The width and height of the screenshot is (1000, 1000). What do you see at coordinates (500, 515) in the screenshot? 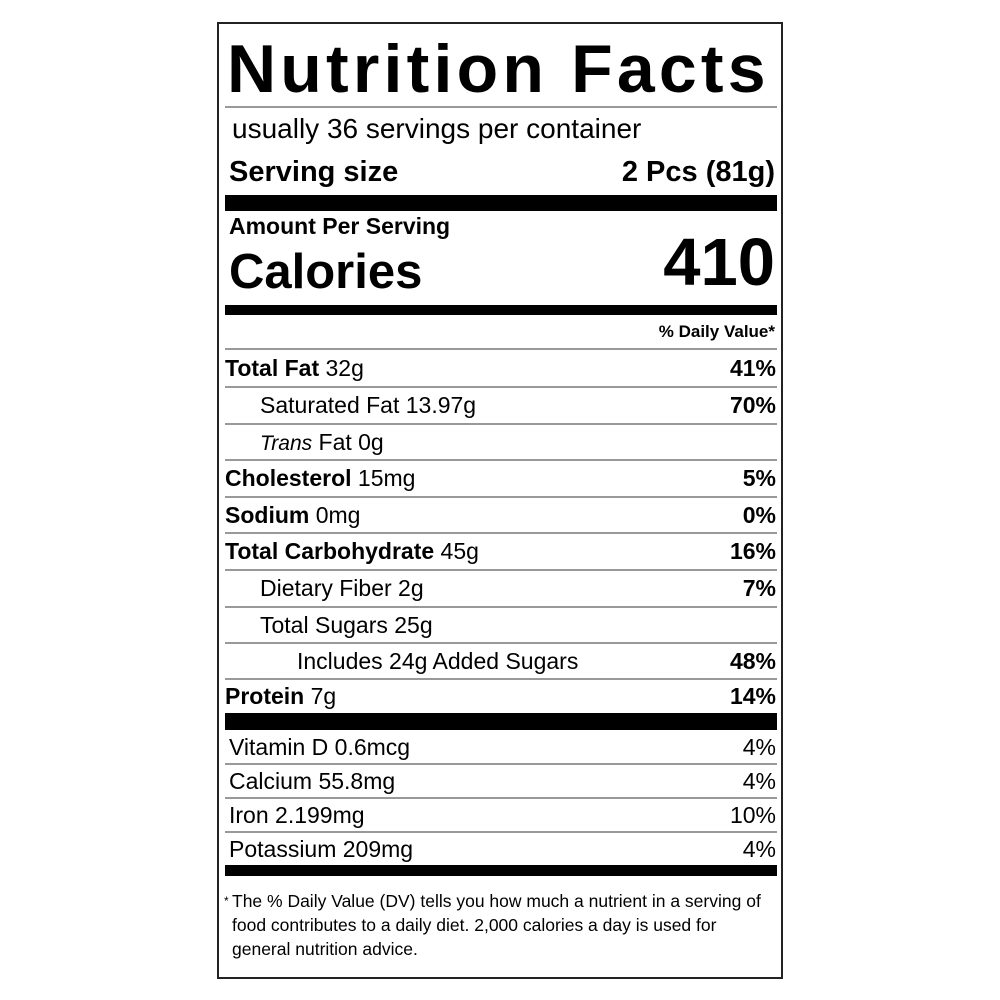
I see `nutrient-row-sodium: Sodium 0mg 0%` at bounding box center [500, 515].